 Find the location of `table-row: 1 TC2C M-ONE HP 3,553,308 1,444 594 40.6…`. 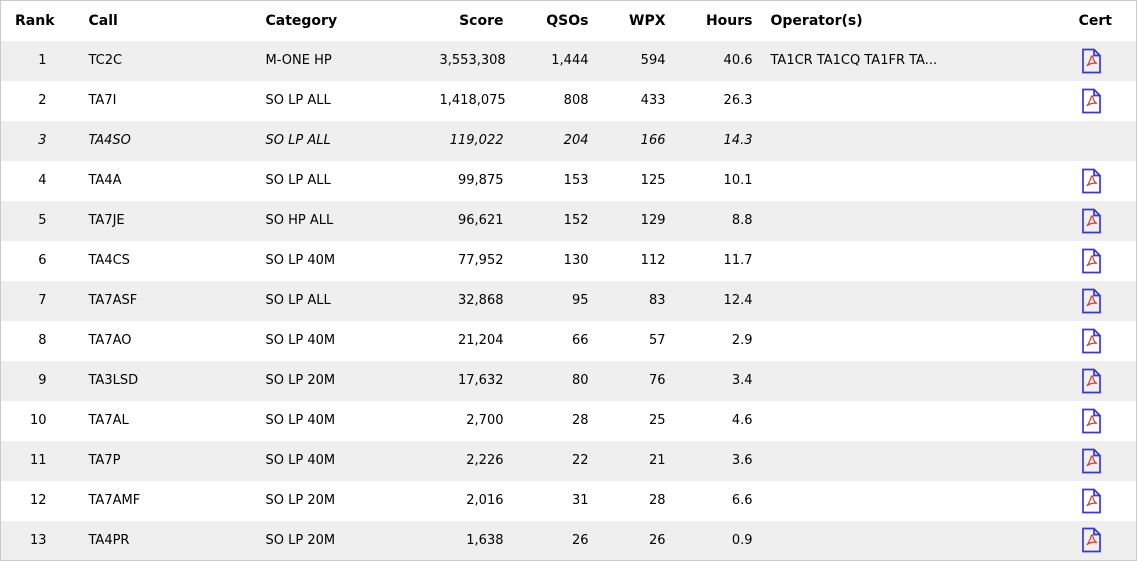

table-row: 1 TC2C M-ONE HP 3,553,308 1,444 594 40.6… is located at coordinates (568, 60).